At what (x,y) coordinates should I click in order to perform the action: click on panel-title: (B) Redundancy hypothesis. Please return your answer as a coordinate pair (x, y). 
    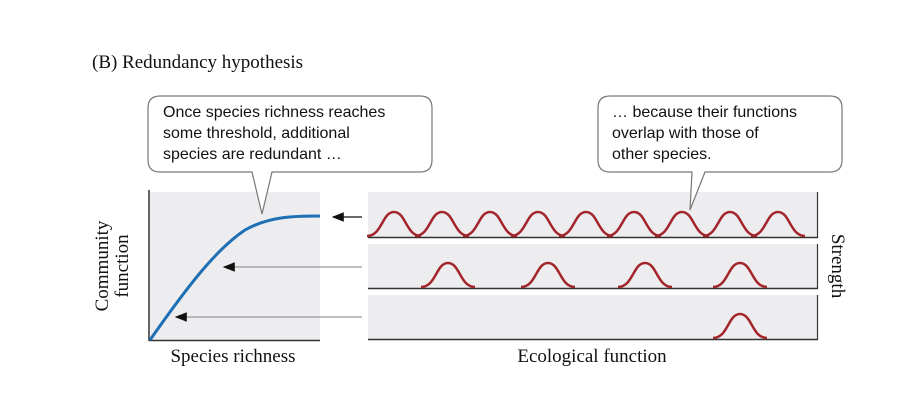
    Looking at the image, I should click on (197, 62).